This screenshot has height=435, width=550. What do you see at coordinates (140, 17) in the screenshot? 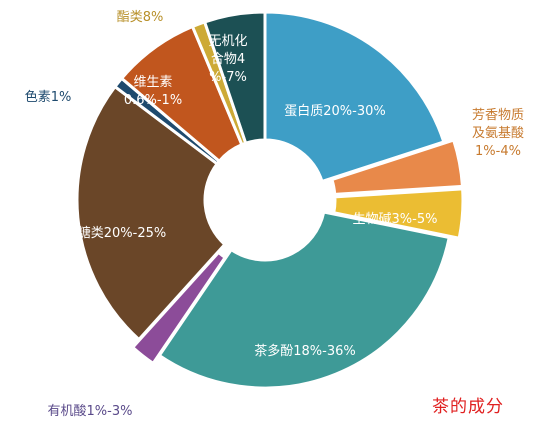
I see `slice-label-8: 酯类8%` at bounding box center [140, 17].